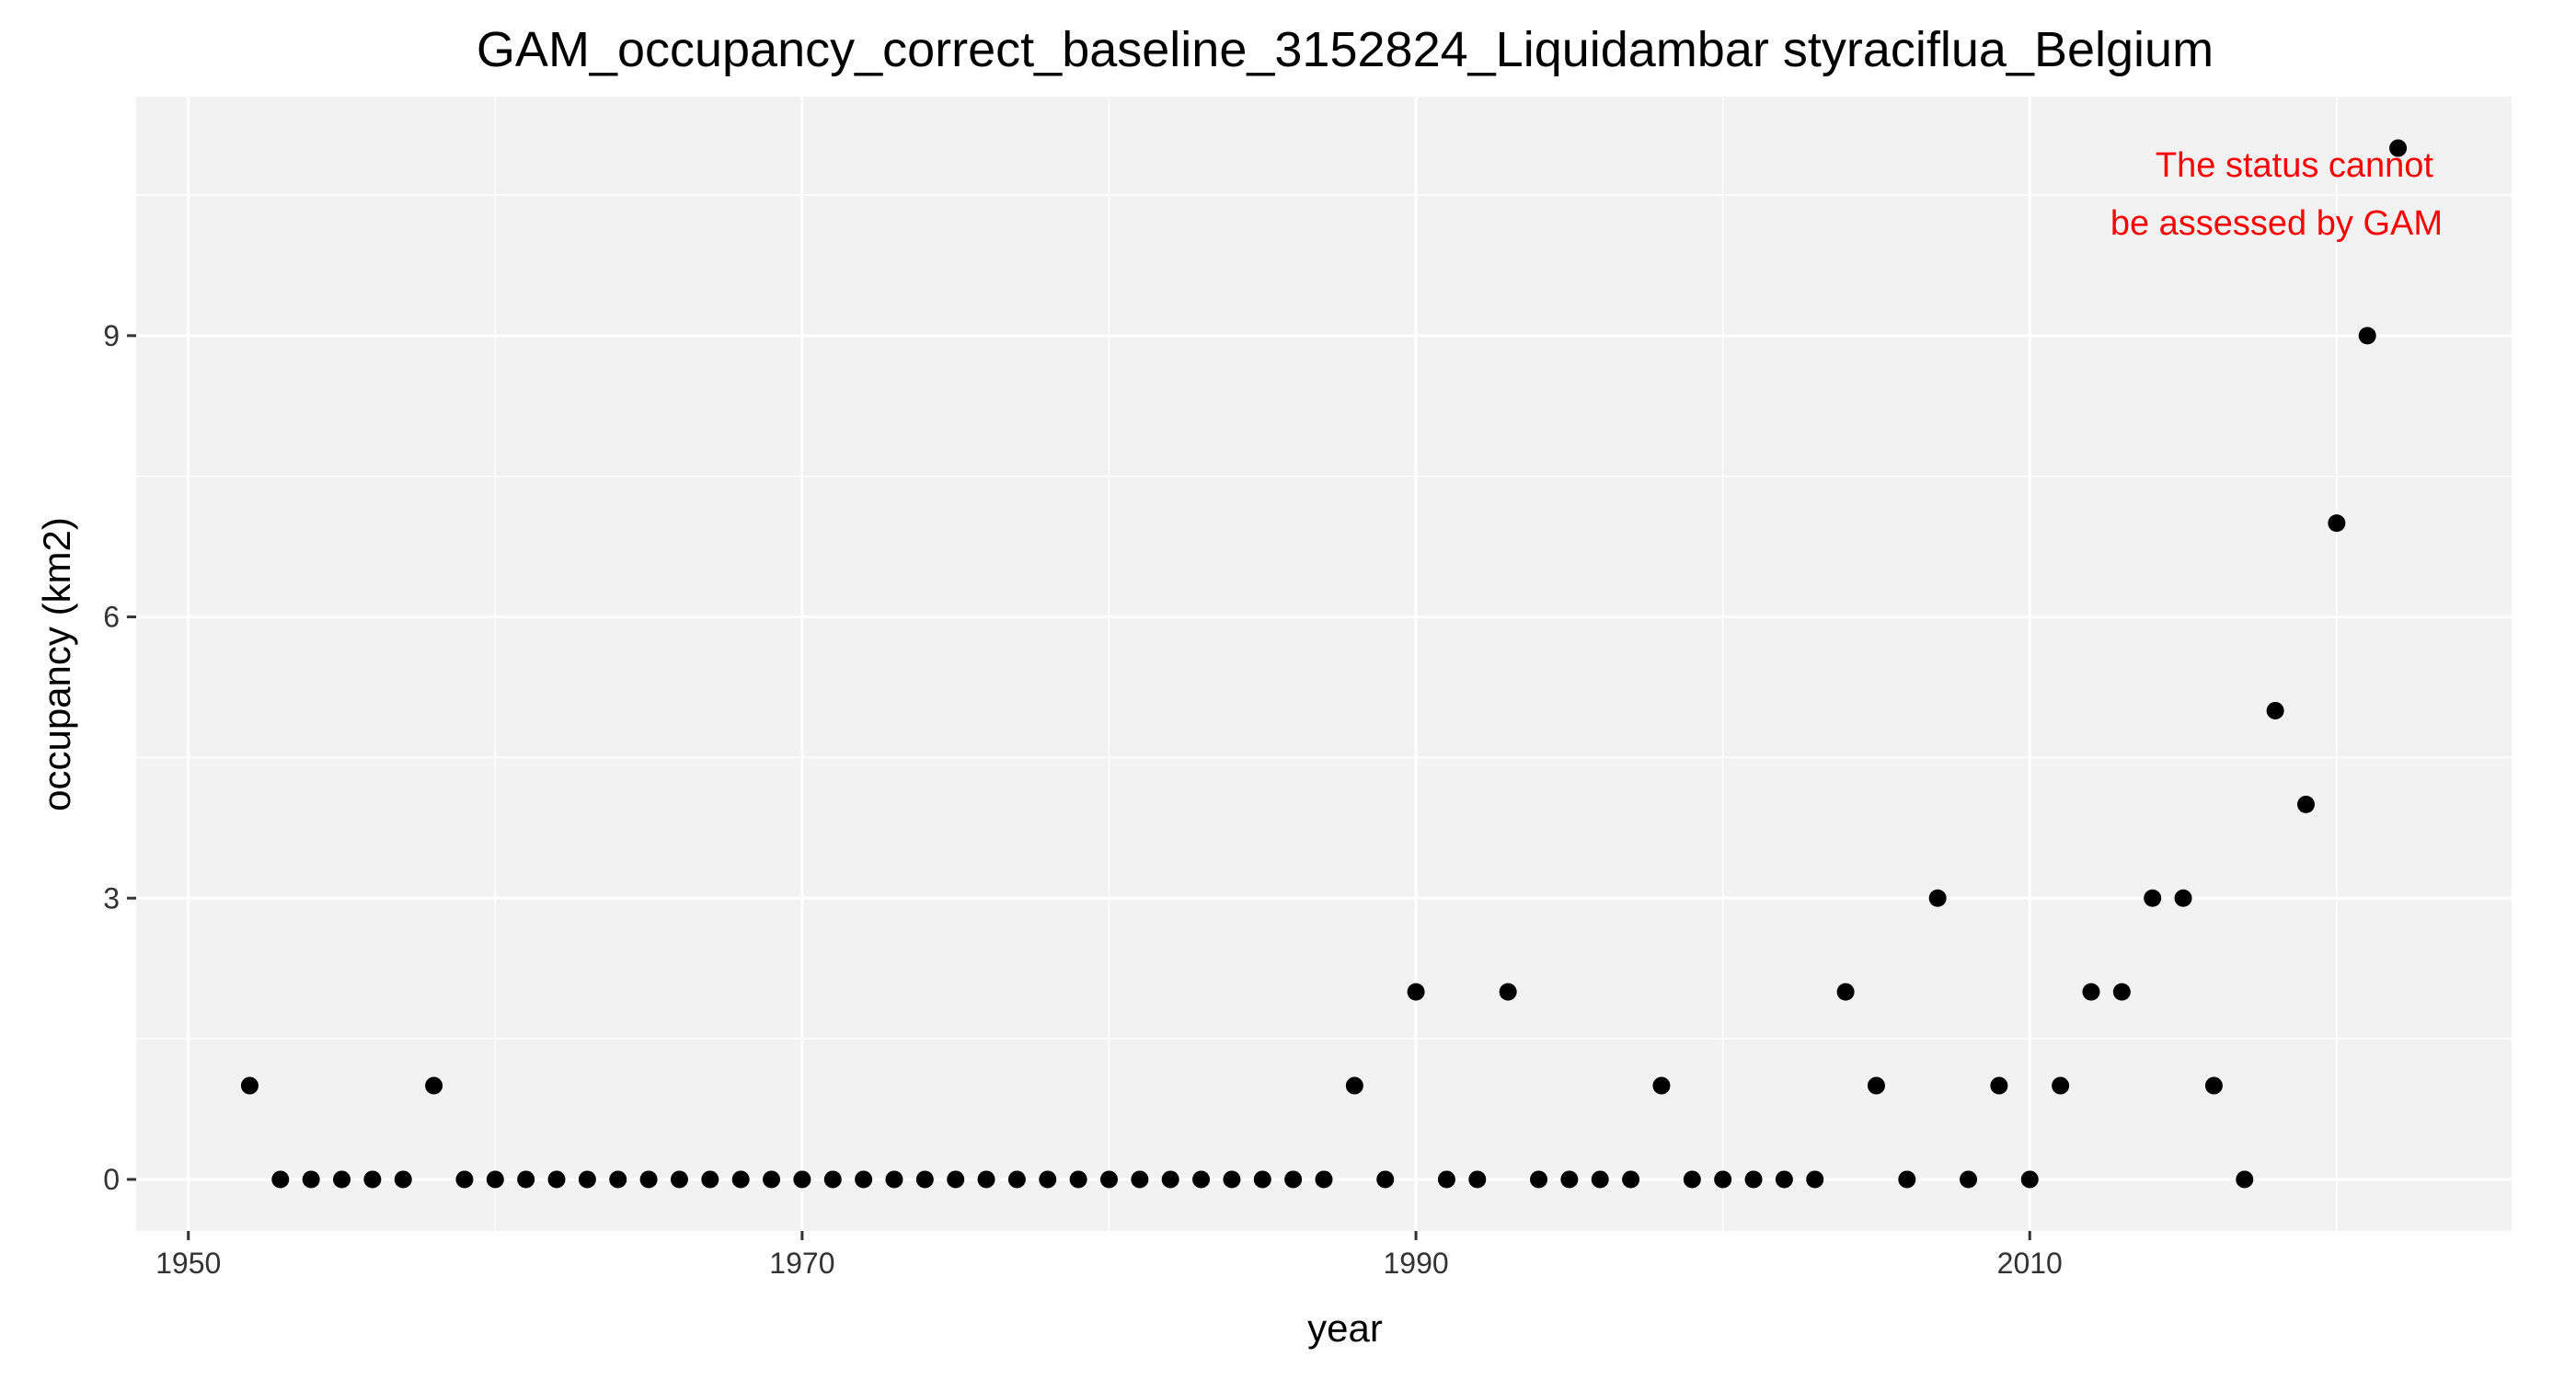 The height and width of the screenshot is (1380, 2576). I want to click on x-tick-label: 1950, so click(188, 1263).